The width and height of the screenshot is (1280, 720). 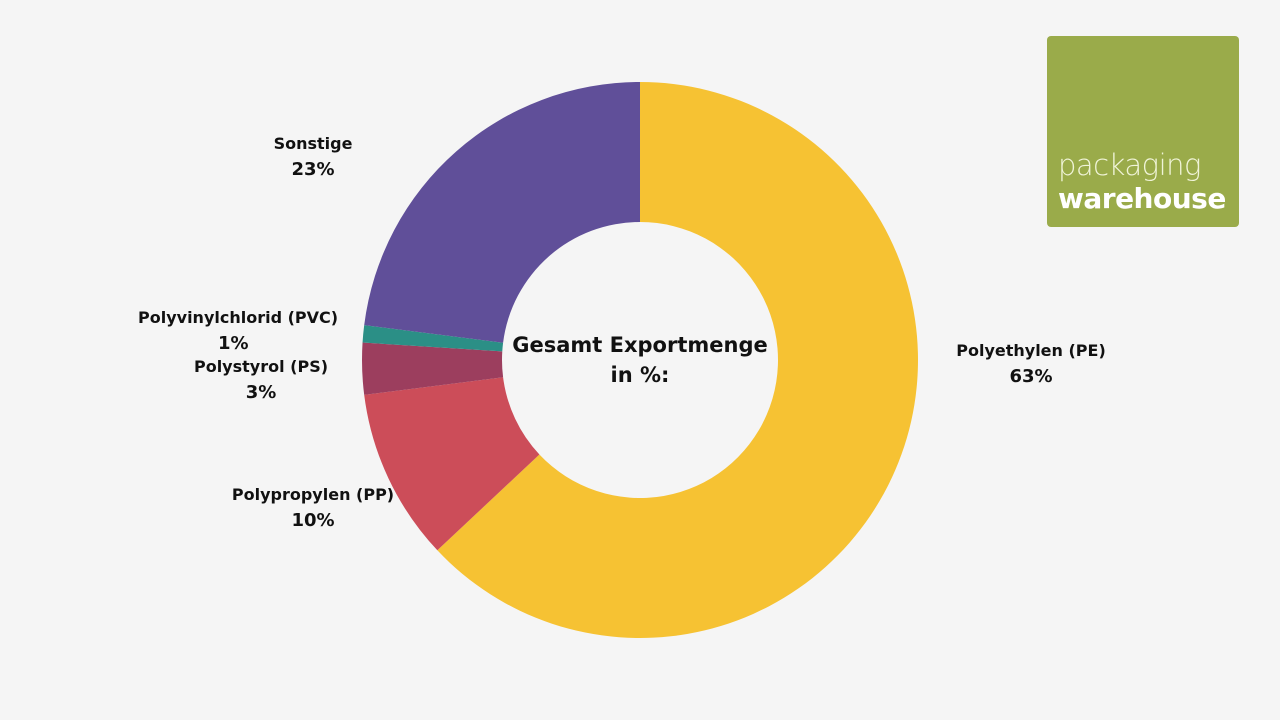 What do you see at coordinates (1031, 376) in the screenshot?
I see `label-value: 63%` at bounding box center [1031, 376].